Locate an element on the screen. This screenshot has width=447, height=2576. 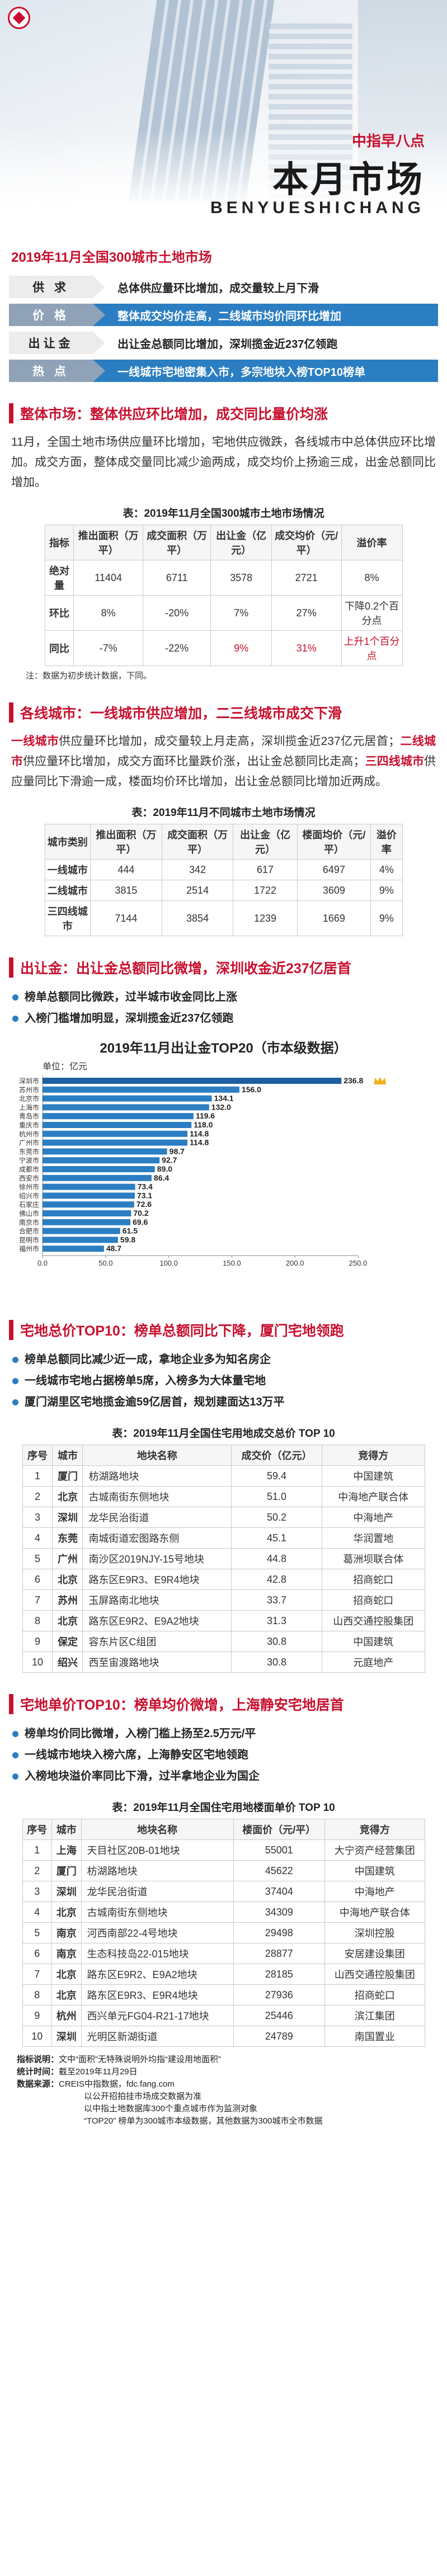
table-cell: 37404 is located at coordinates (279, 1891).